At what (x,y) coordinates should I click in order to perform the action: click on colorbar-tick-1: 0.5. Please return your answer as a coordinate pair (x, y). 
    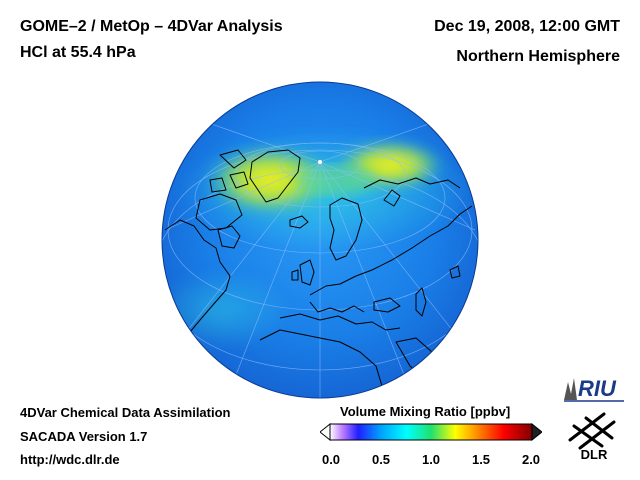
    Looking at the image, I should click on (381, 459).